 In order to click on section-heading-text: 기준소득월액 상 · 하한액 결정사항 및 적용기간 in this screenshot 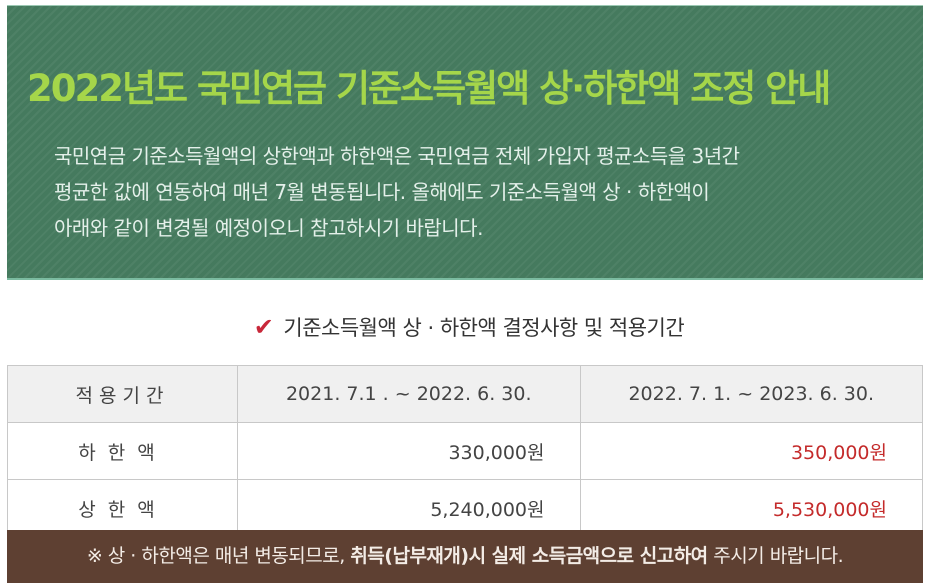, I will do `click(484, 328)`.